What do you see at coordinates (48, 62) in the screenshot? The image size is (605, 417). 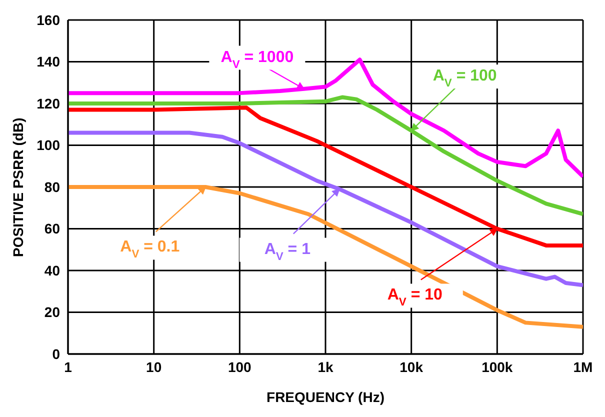 I see `y-tick-label: 140` at bounding box center [48, 62].